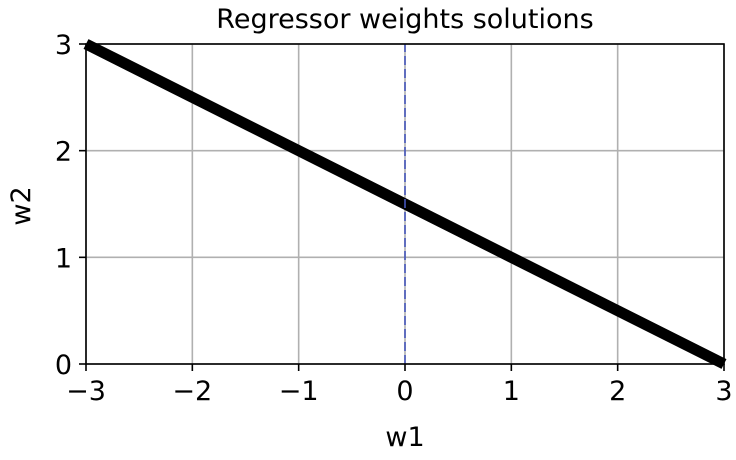 This screenshot has height=460, width=736. Describe the element at coordinates (511, 391) in the screenshot. I see `x-tick-label-4: 1` at that location.